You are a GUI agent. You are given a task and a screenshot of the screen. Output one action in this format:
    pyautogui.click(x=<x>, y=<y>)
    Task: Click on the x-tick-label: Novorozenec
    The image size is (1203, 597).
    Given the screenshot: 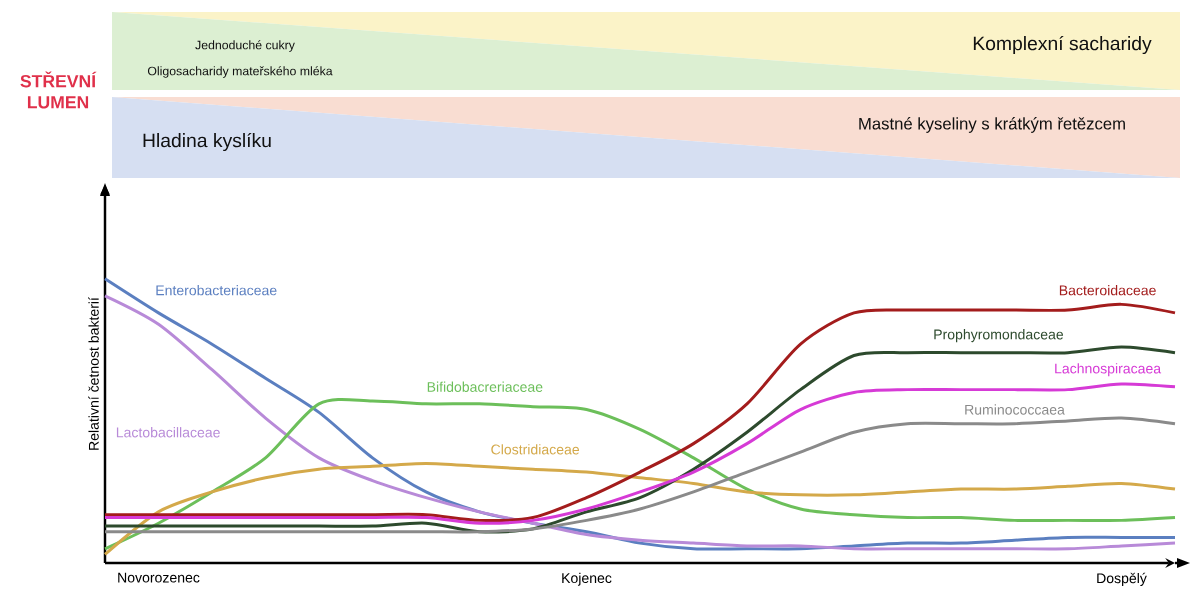 What is the action you would take?
    pyautogui.click(x=159, y=577)
    